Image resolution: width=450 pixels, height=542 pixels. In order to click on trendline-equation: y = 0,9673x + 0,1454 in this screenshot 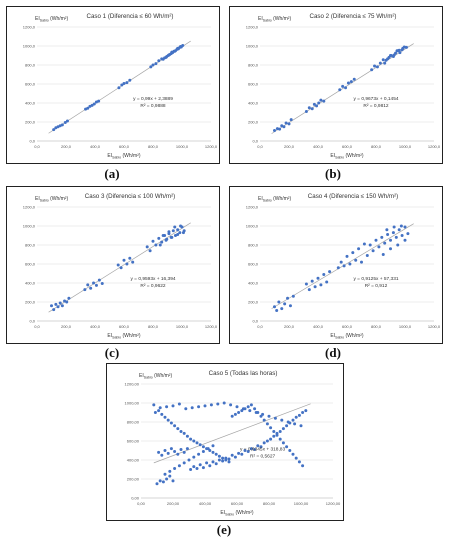, I will do `click(375, 99)`.